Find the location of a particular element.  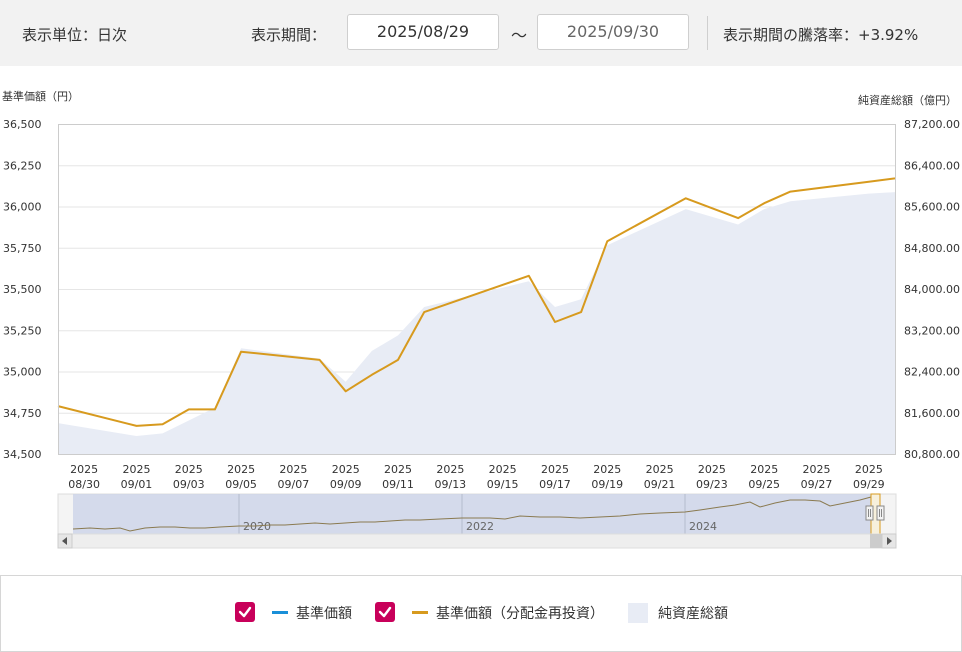

y-right-tick-label: 81,600.00 is located at coordinates (932, 413).